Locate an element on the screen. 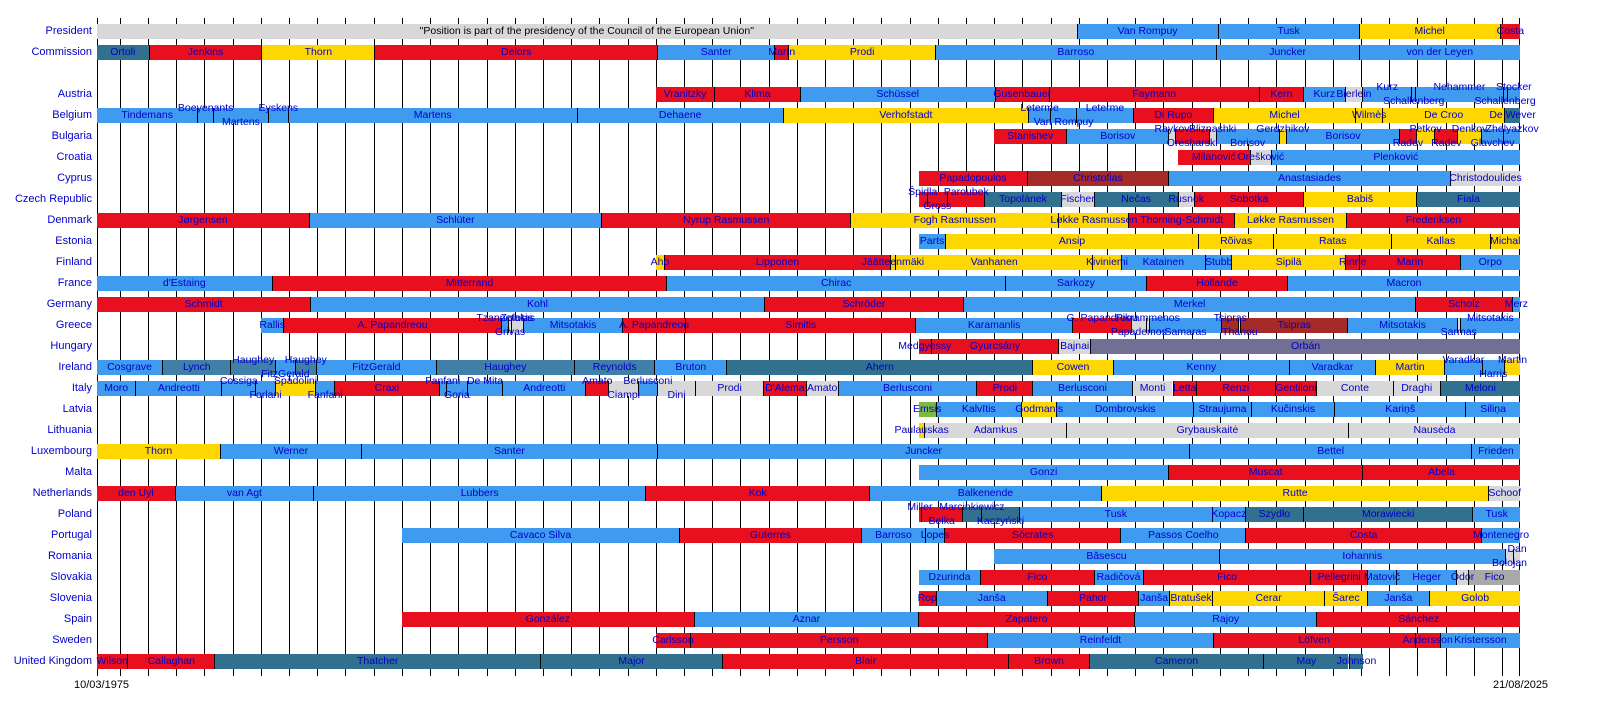 The height and width of the screenshot is (715, 1600). timeline-segment: Draghi is located at coordinates (1416, 388).